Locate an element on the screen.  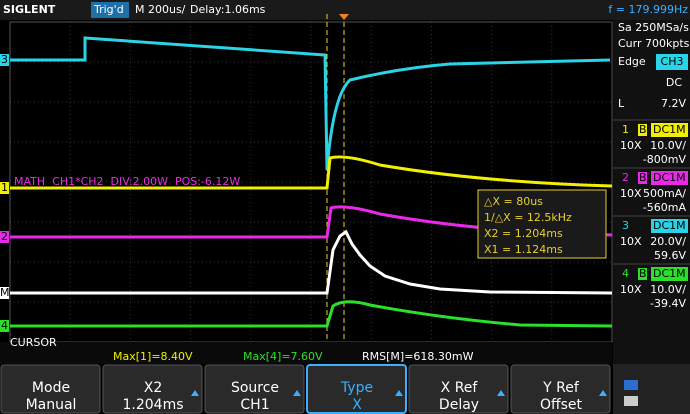
markers: 3 1 2 M 4 is located at coordinates (5, 192).